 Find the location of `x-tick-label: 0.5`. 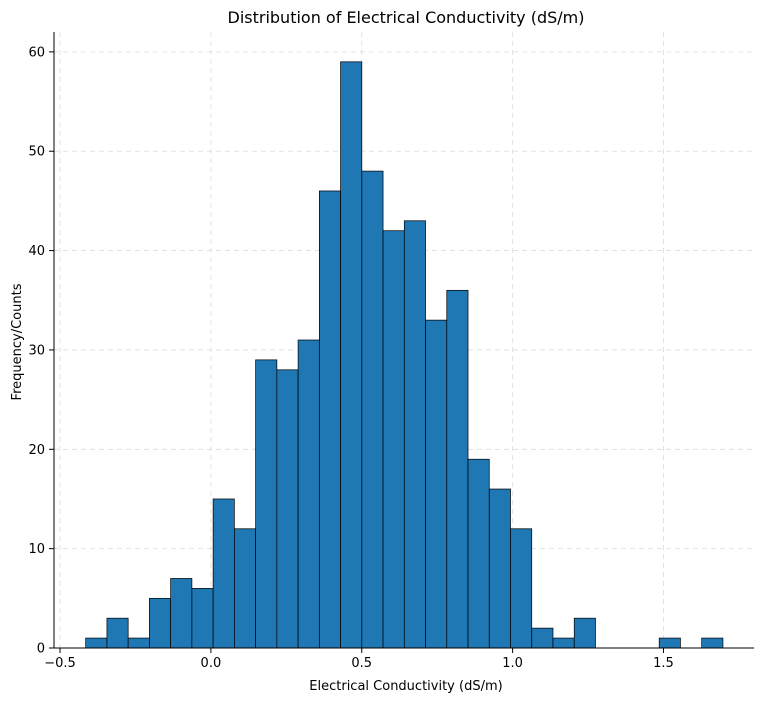

x-tick-label: 0.5 is located at coordinates (361, 663).